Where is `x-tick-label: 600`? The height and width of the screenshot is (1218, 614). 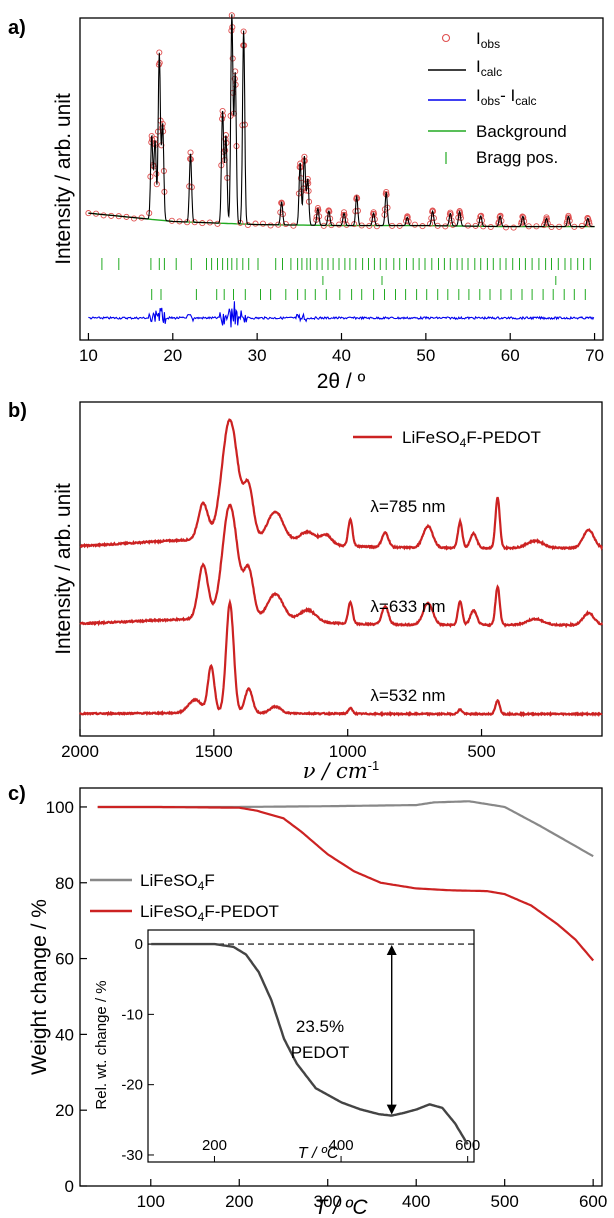
x-tick-label: 600 is located at coordinates (593, 1201).